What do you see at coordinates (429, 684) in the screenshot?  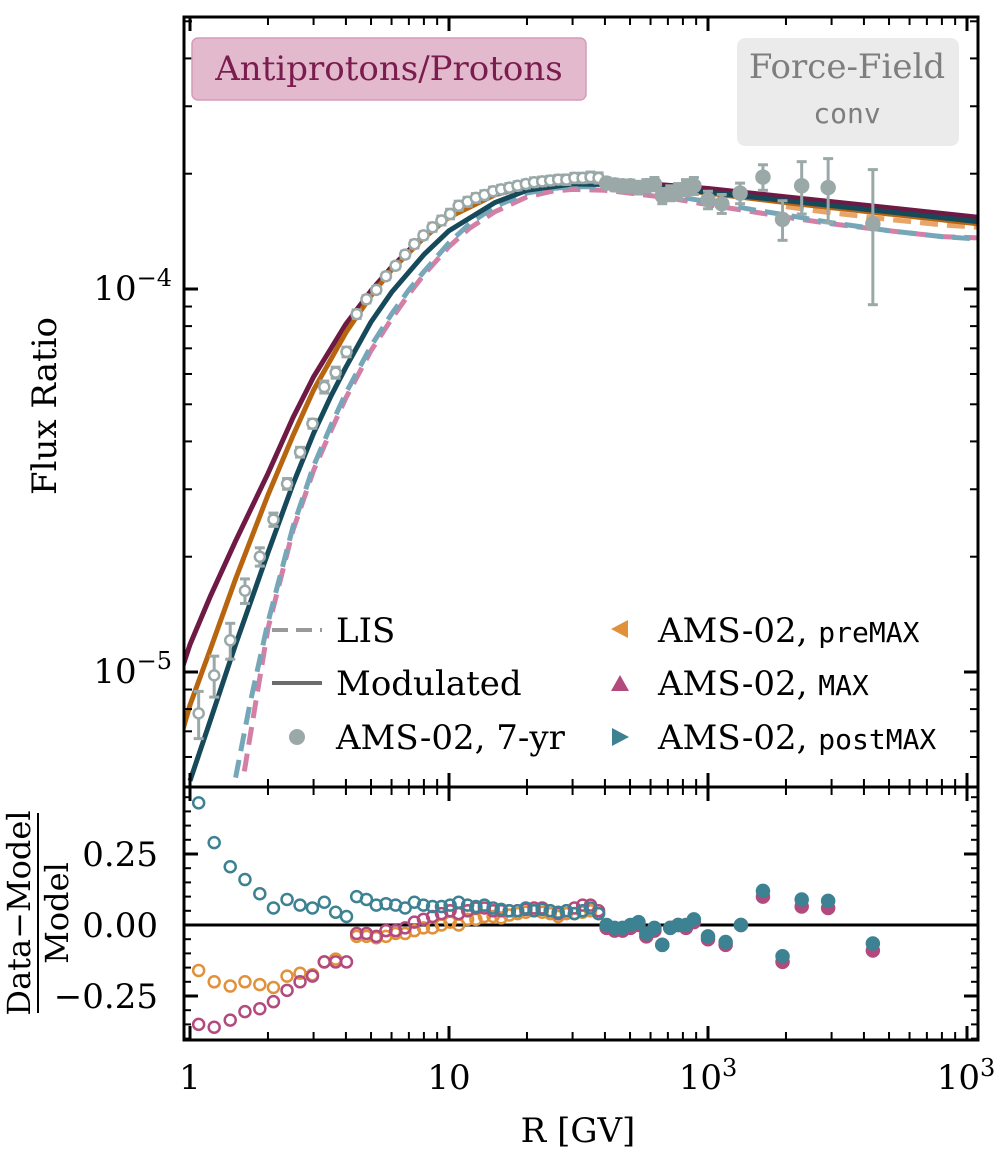 I see `legend-modulated-label: Modulated` at bounding box center [429, 684].